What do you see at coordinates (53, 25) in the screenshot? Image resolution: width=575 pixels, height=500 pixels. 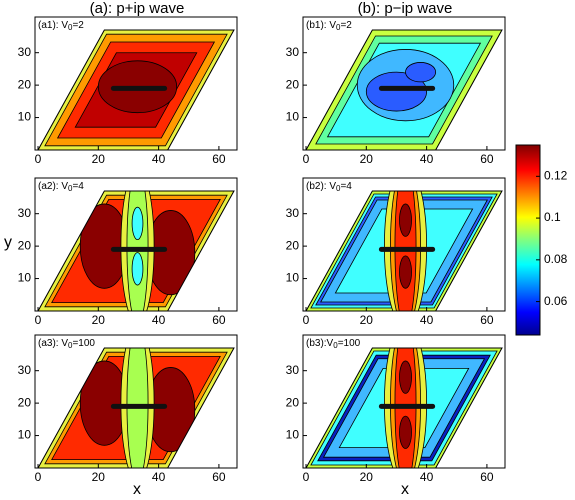 I see `panel-label-text: (a1): V` at bounding box center [53, 25].